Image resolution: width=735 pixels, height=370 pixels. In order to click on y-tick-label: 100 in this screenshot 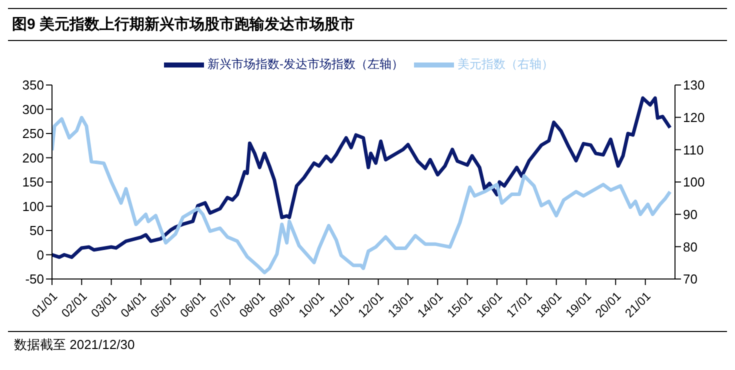, I will do `click(33, 206)`.